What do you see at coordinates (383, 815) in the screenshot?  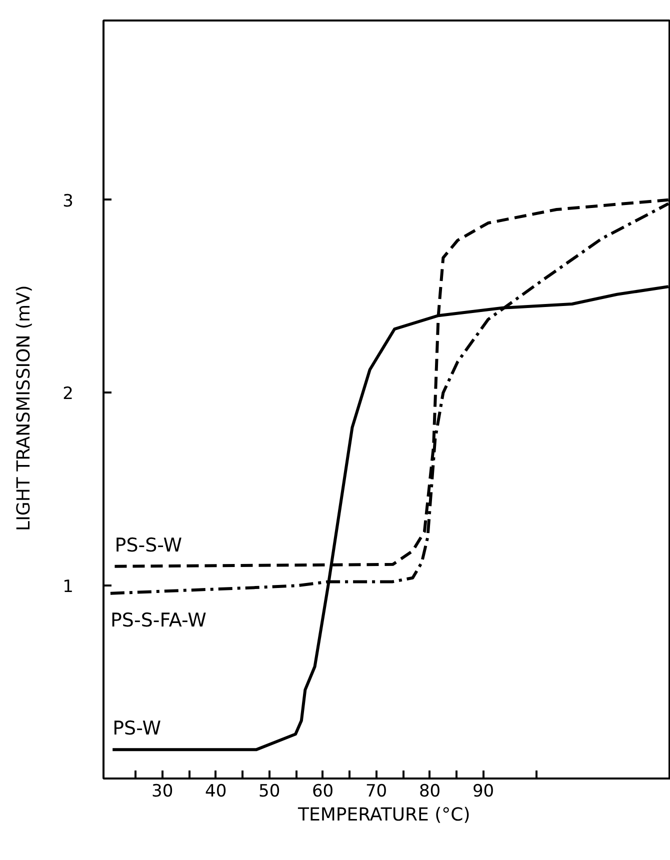 I see `x-axis-title: TEMPERATURE (°C)` at bounding box center [383, 815].